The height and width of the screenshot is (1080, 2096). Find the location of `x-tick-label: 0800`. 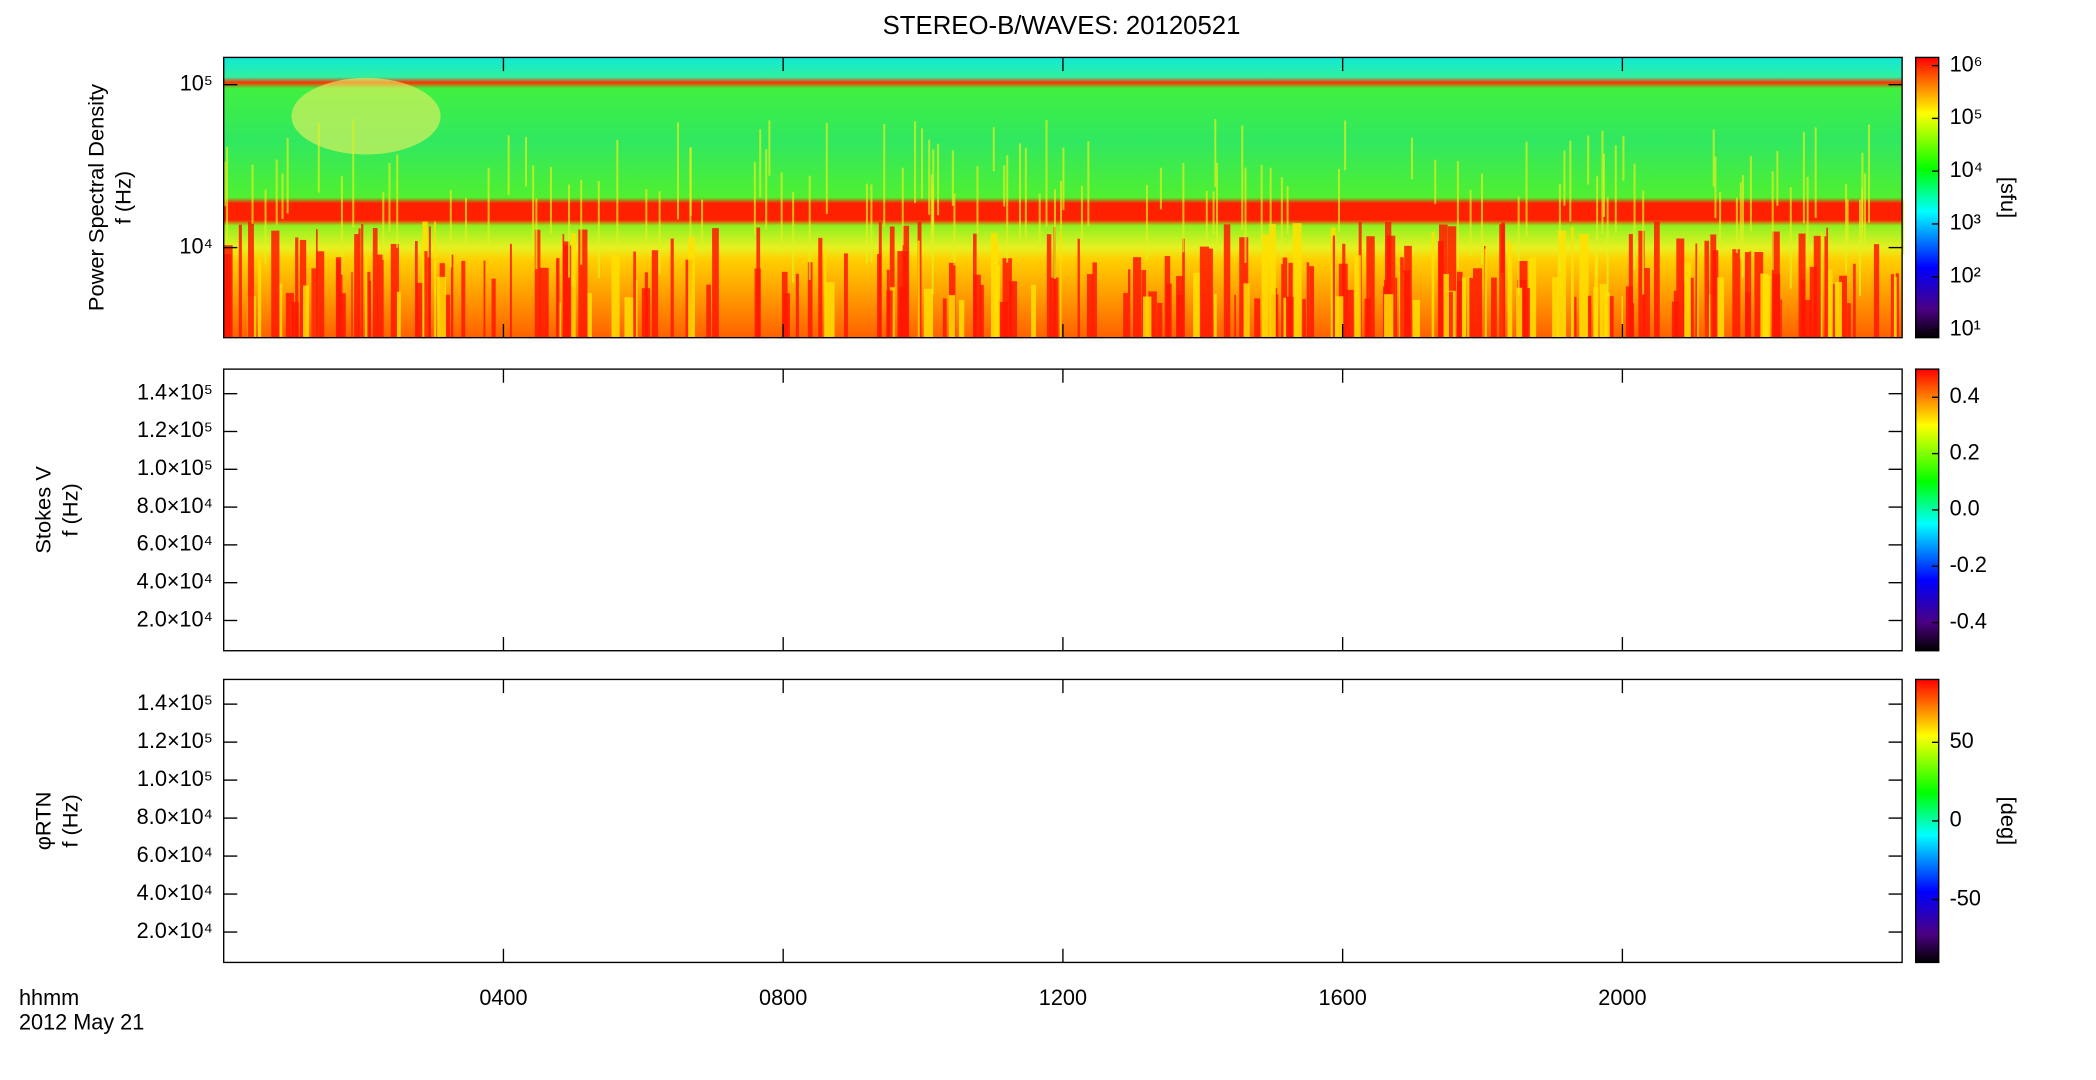

x-tick-label: 0800 is located at coordinates (783, 997).